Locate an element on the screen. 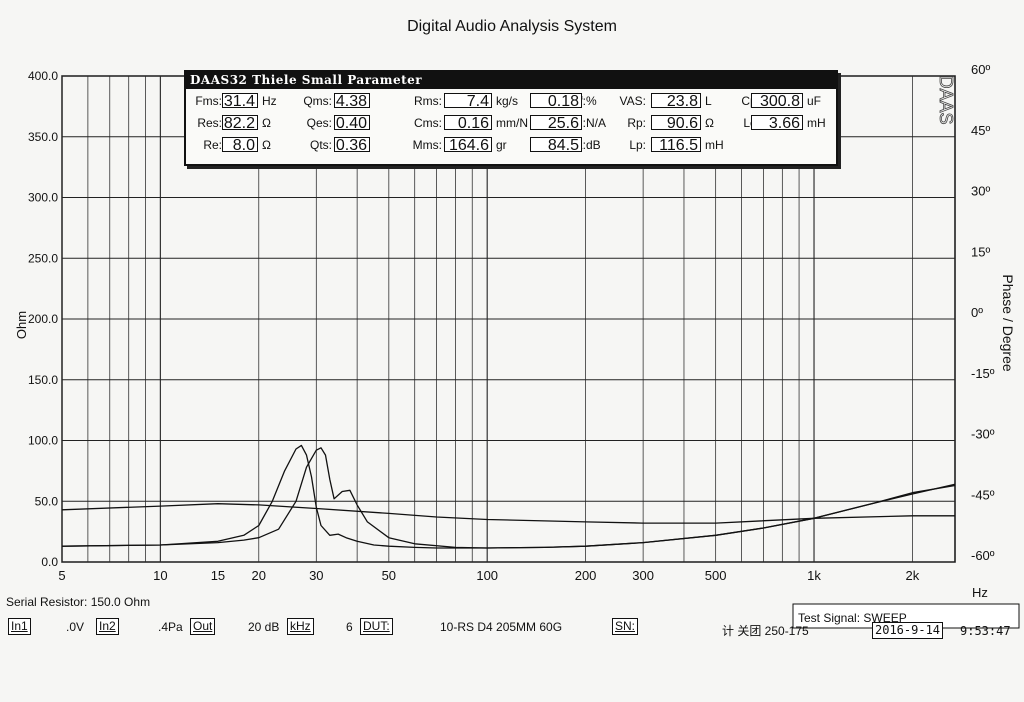 Image resolution: width=1024 pixels, height=702 pixels. param-value: 23.8 is located at coordinates (676, 101).